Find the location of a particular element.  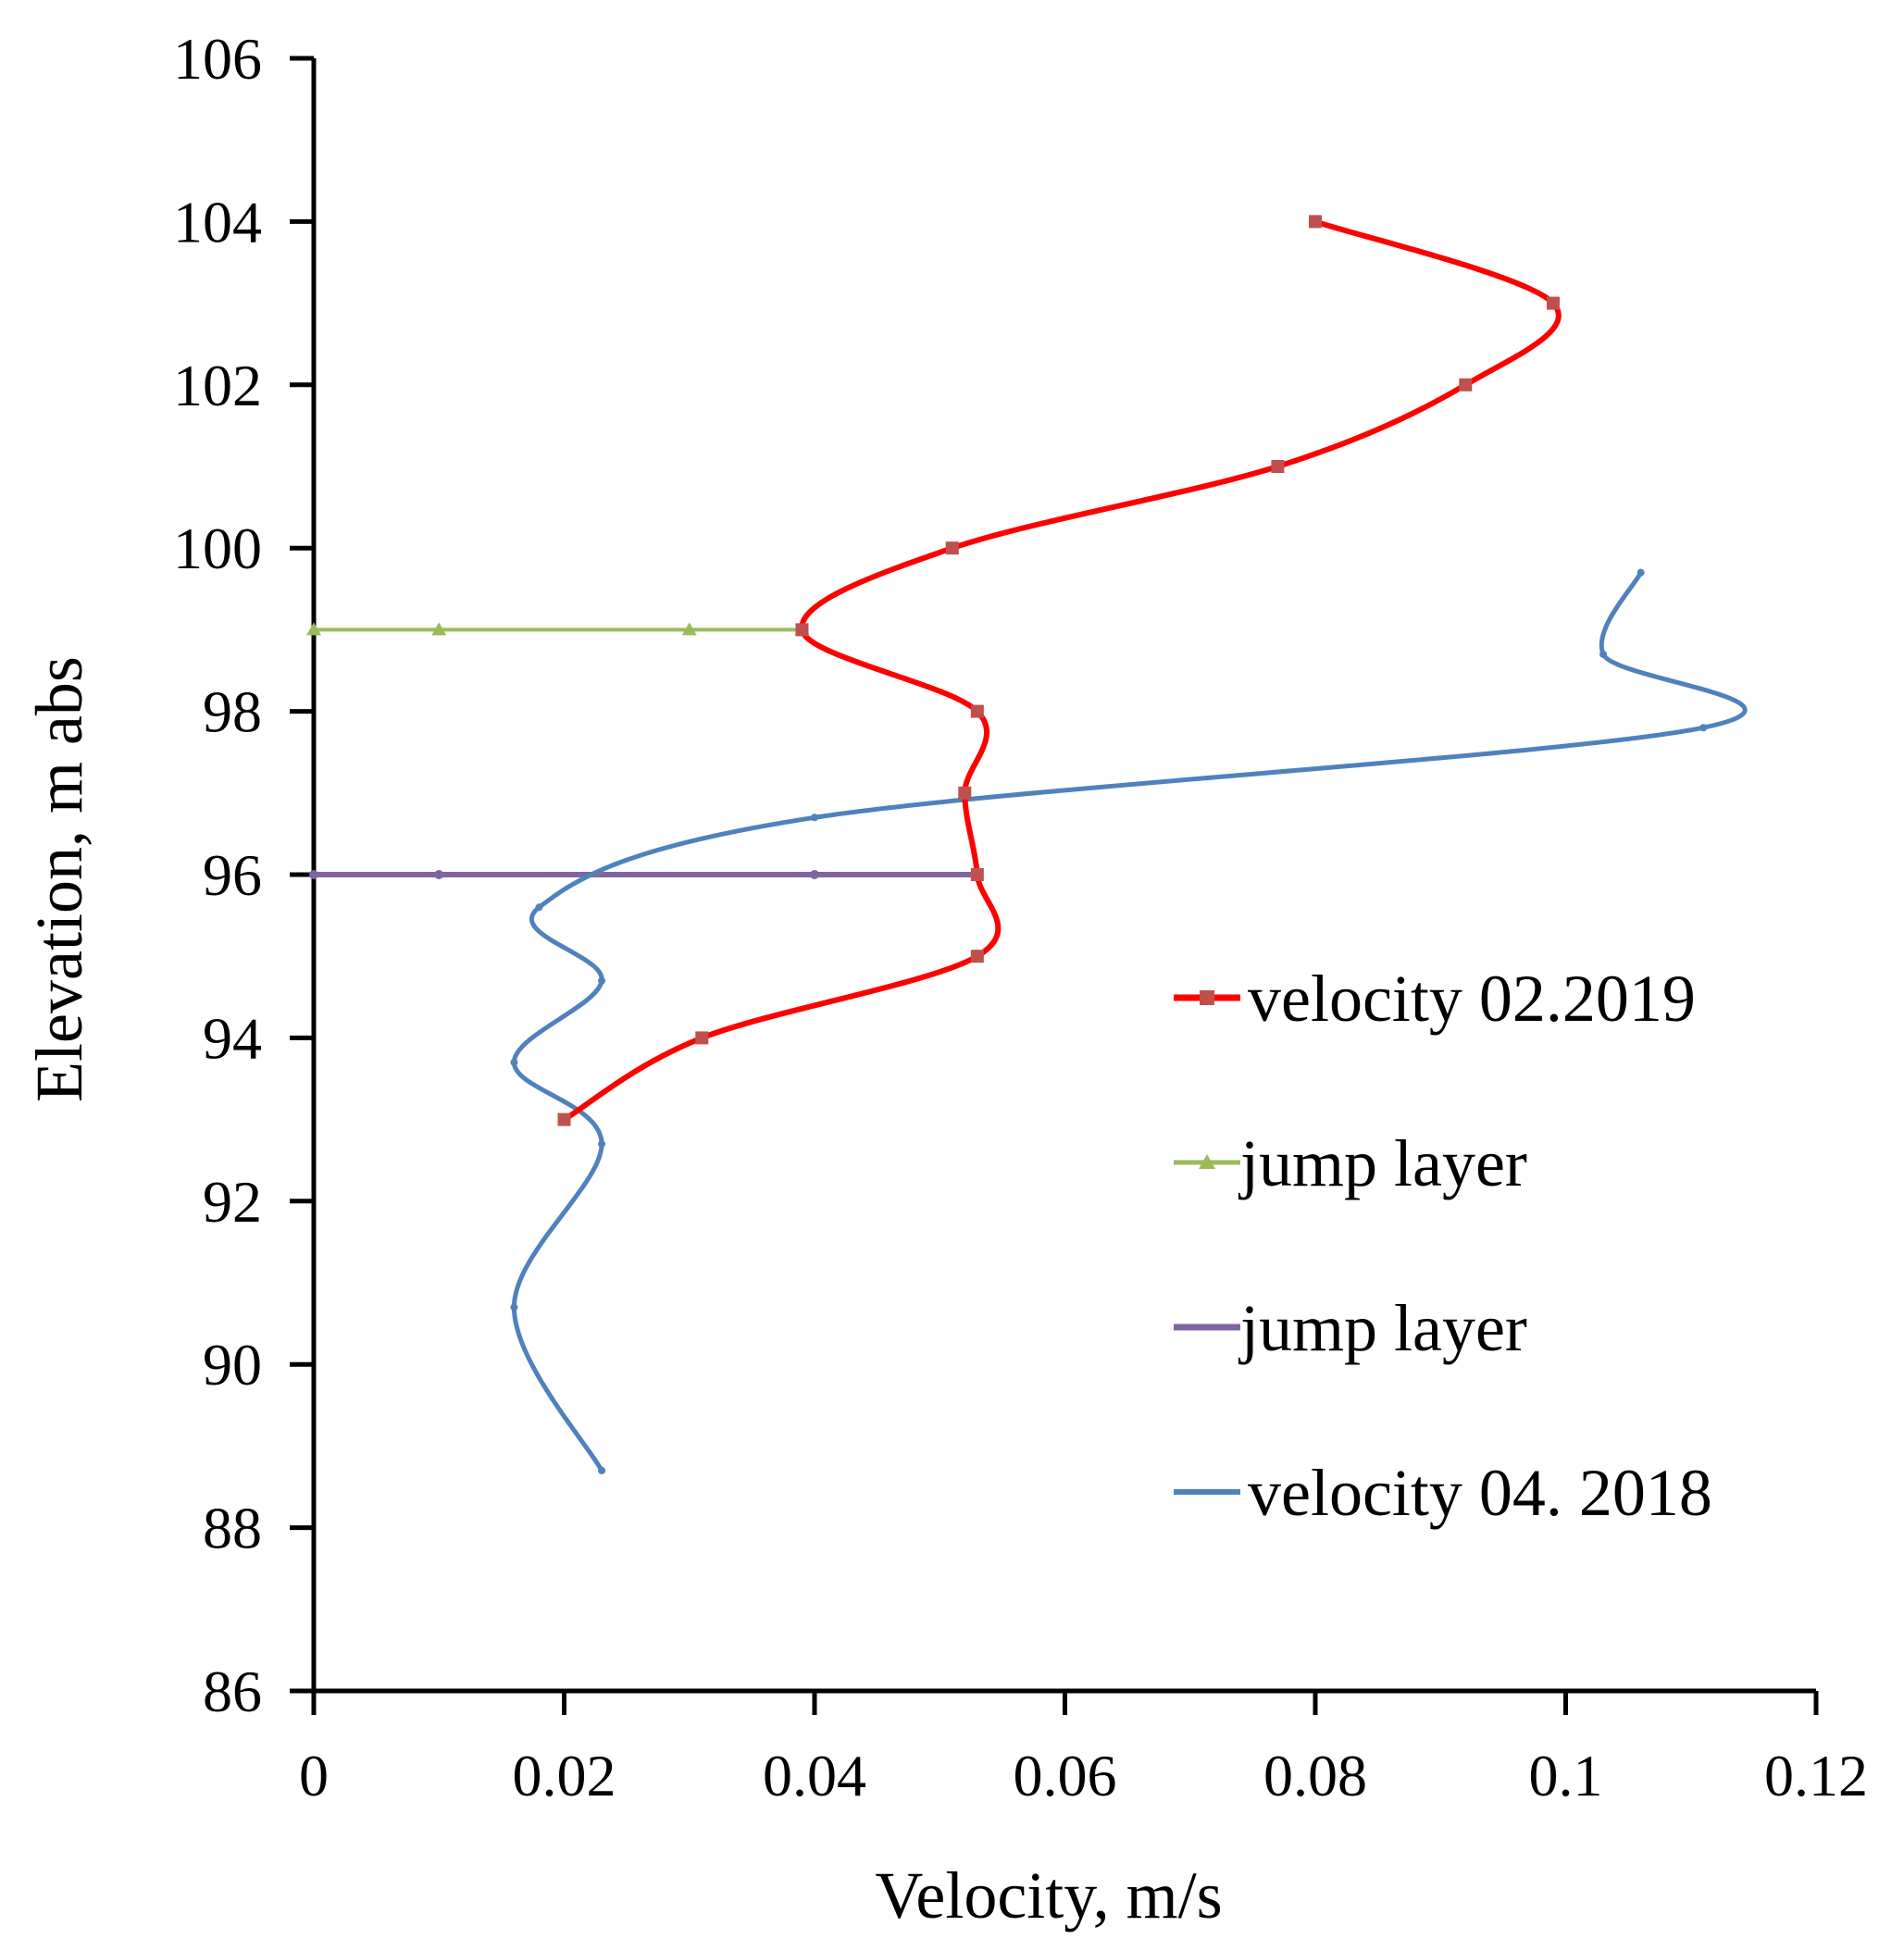

x-axis-title: Velocity, m/s is located at coordinates (1048, 1895).